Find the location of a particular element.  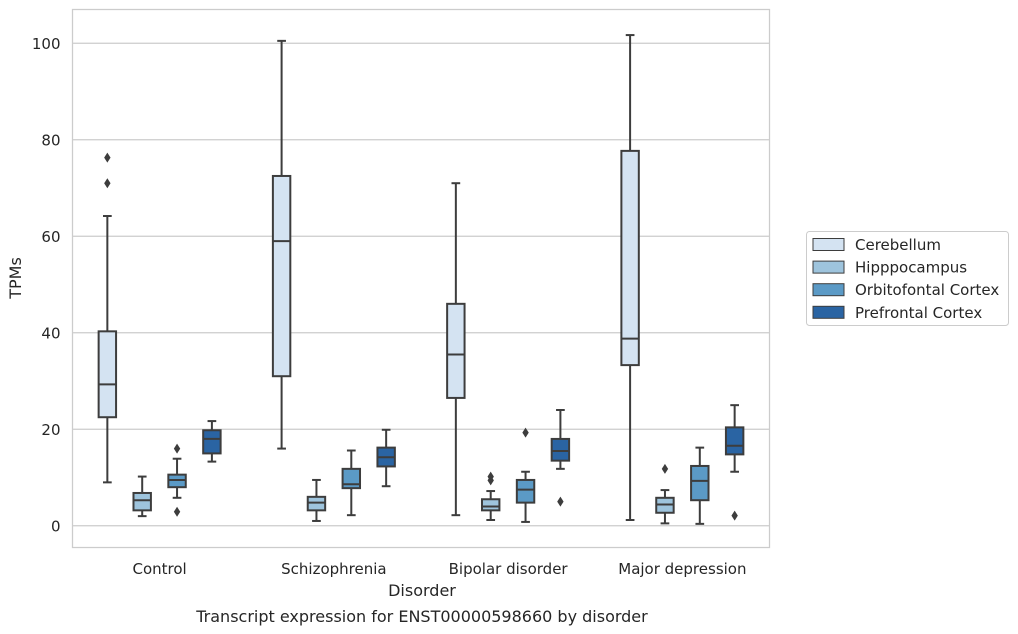

legend-frame is located at coordinates (907, 278).